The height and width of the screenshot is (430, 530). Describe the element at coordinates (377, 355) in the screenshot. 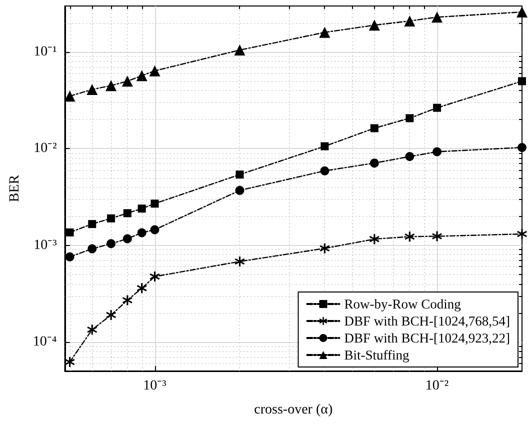

I see `legend-label: Bit-Stuffing` at that location.